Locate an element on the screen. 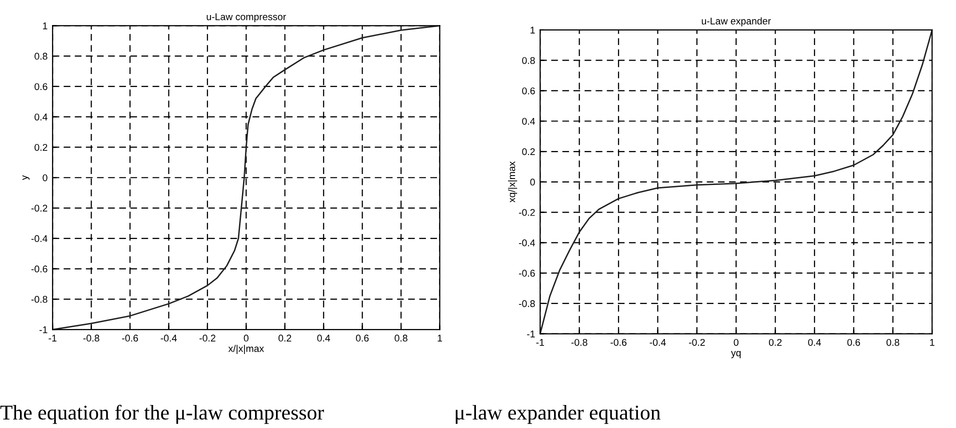 The image size is (956, 428). text: μ-law expander equation is located at coordinates (558, 414).